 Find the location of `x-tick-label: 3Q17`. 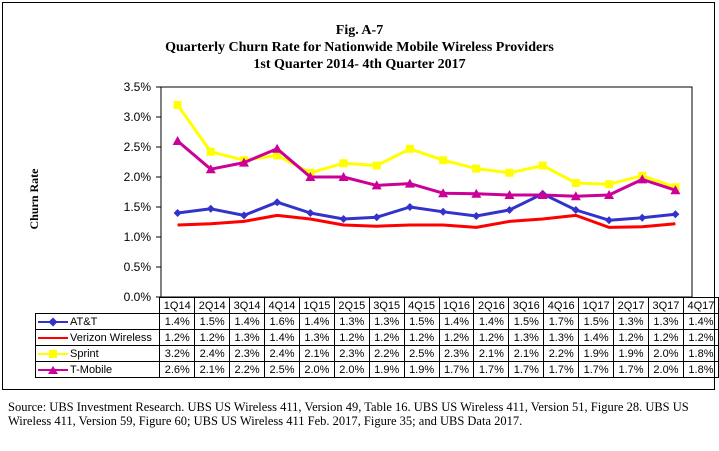

x-tick-label: 3Q17 is located at coordinates (666, 305).